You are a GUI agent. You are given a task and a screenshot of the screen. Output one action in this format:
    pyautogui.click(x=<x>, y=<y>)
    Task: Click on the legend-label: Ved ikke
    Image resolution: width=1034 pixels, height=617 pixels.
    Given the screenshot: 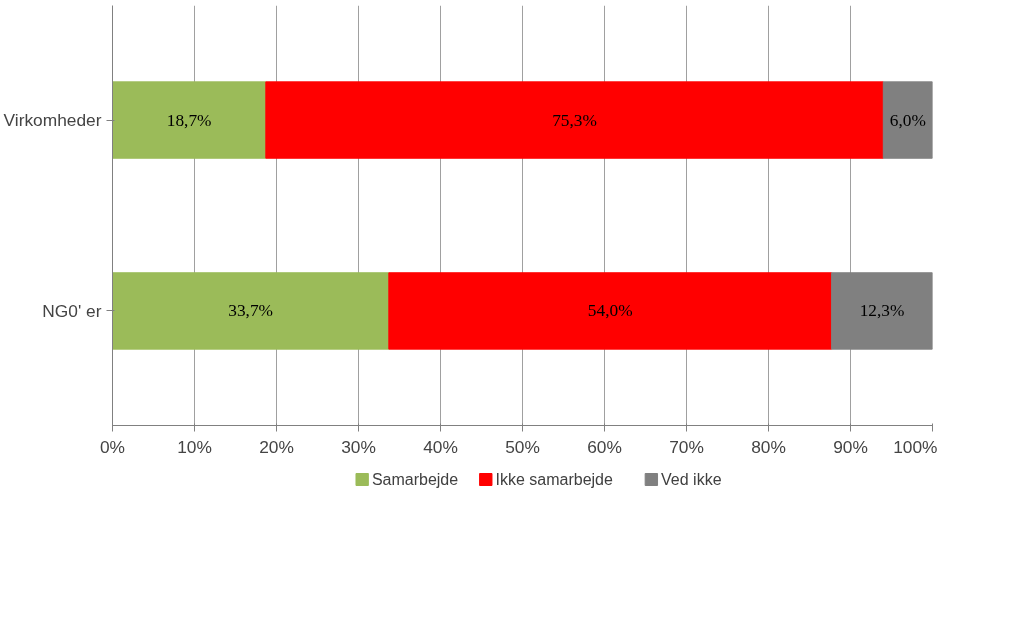 What is the action you would take?
    pyautogui.click(x=691, y=479)
    